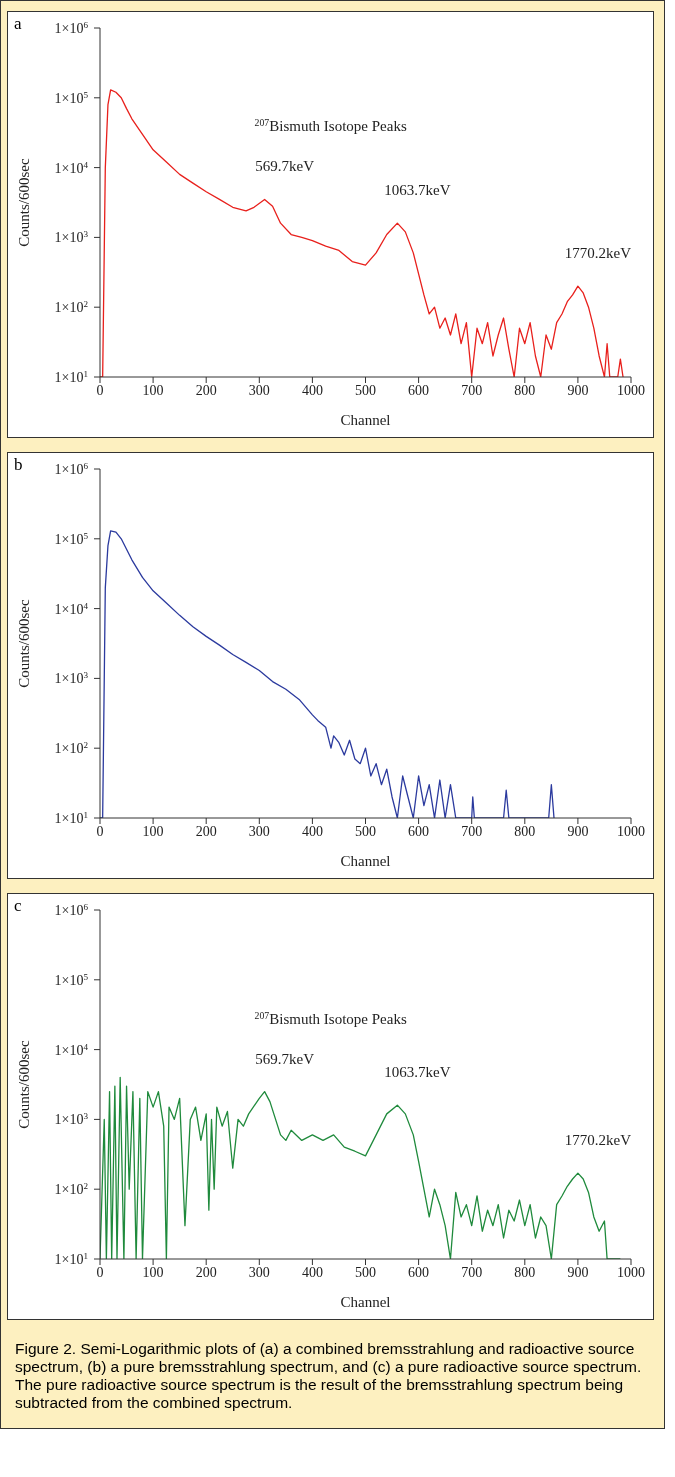 The height and width of the screenshot is (1477, 675). I want to click on chart-title: b, so click(18, 465).